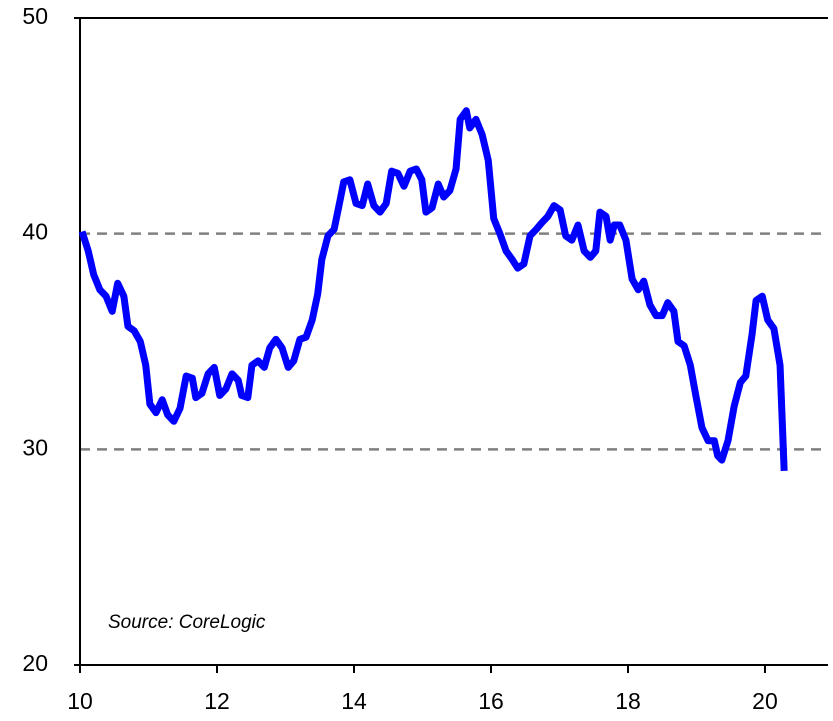 The image size is (833, 721). Describe the element at coordinates (354, 701) in the screenshot. I see `x-tick-label: 14` at that location.